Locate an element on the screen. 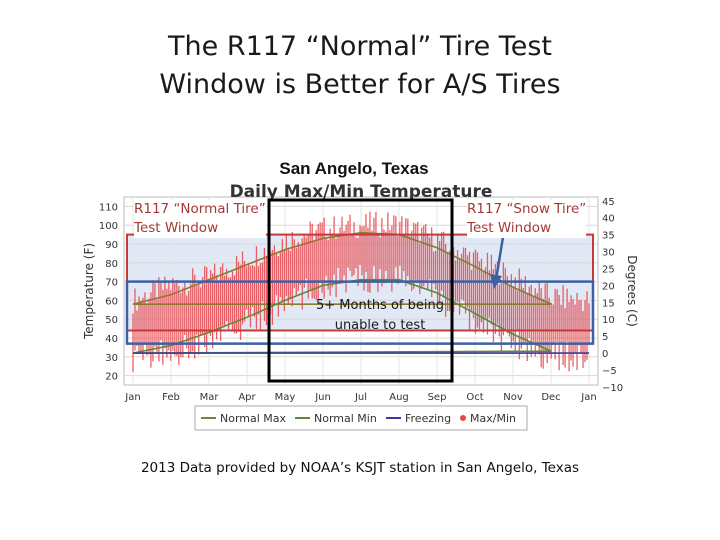  normal-min-line is located at coordinates (342, 316).